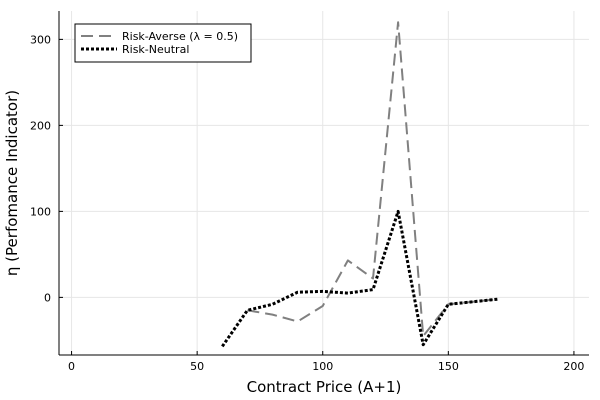  I want to click on legend-label-risk-averse: Risk-Averse (λ = 0.5), so click(180, 36).